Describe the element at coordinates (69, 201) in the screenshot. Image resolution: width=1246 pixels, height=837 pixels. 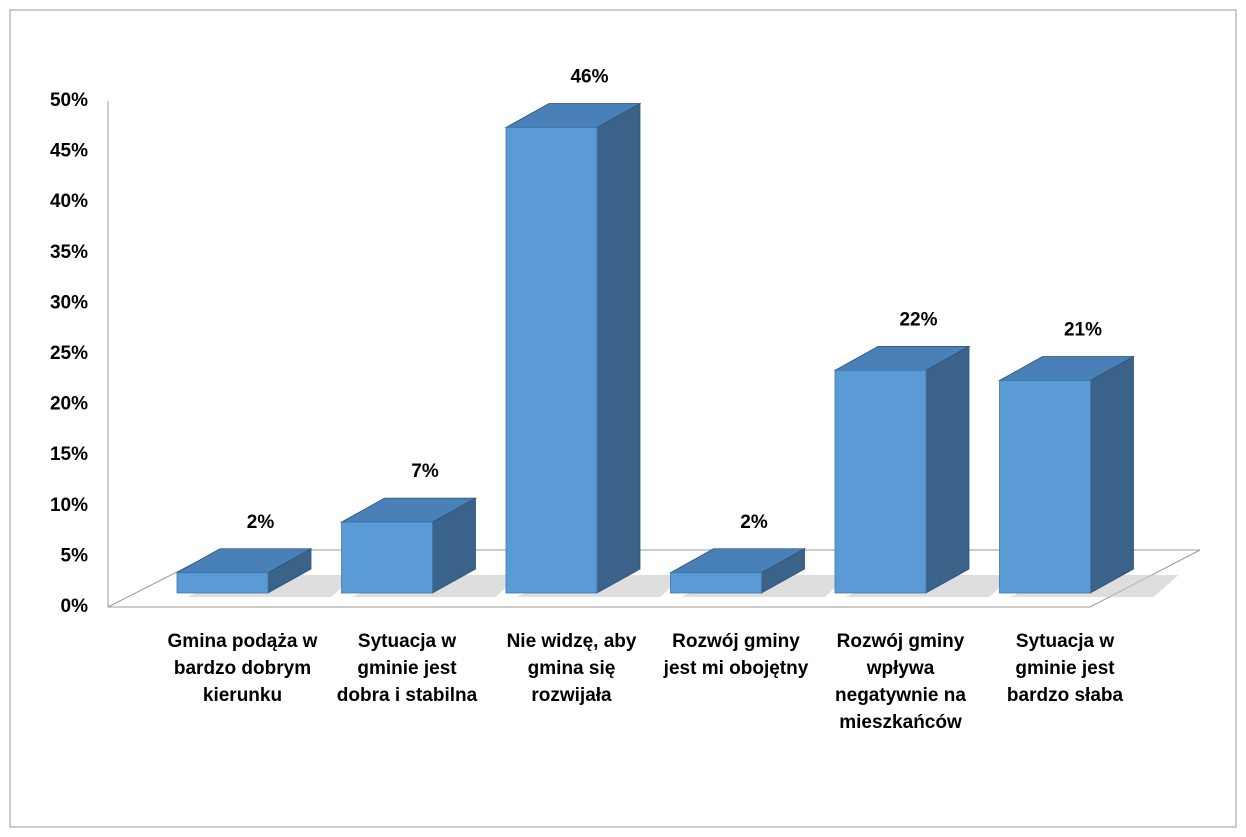
I see `y-tick-label: 40%` at that location.